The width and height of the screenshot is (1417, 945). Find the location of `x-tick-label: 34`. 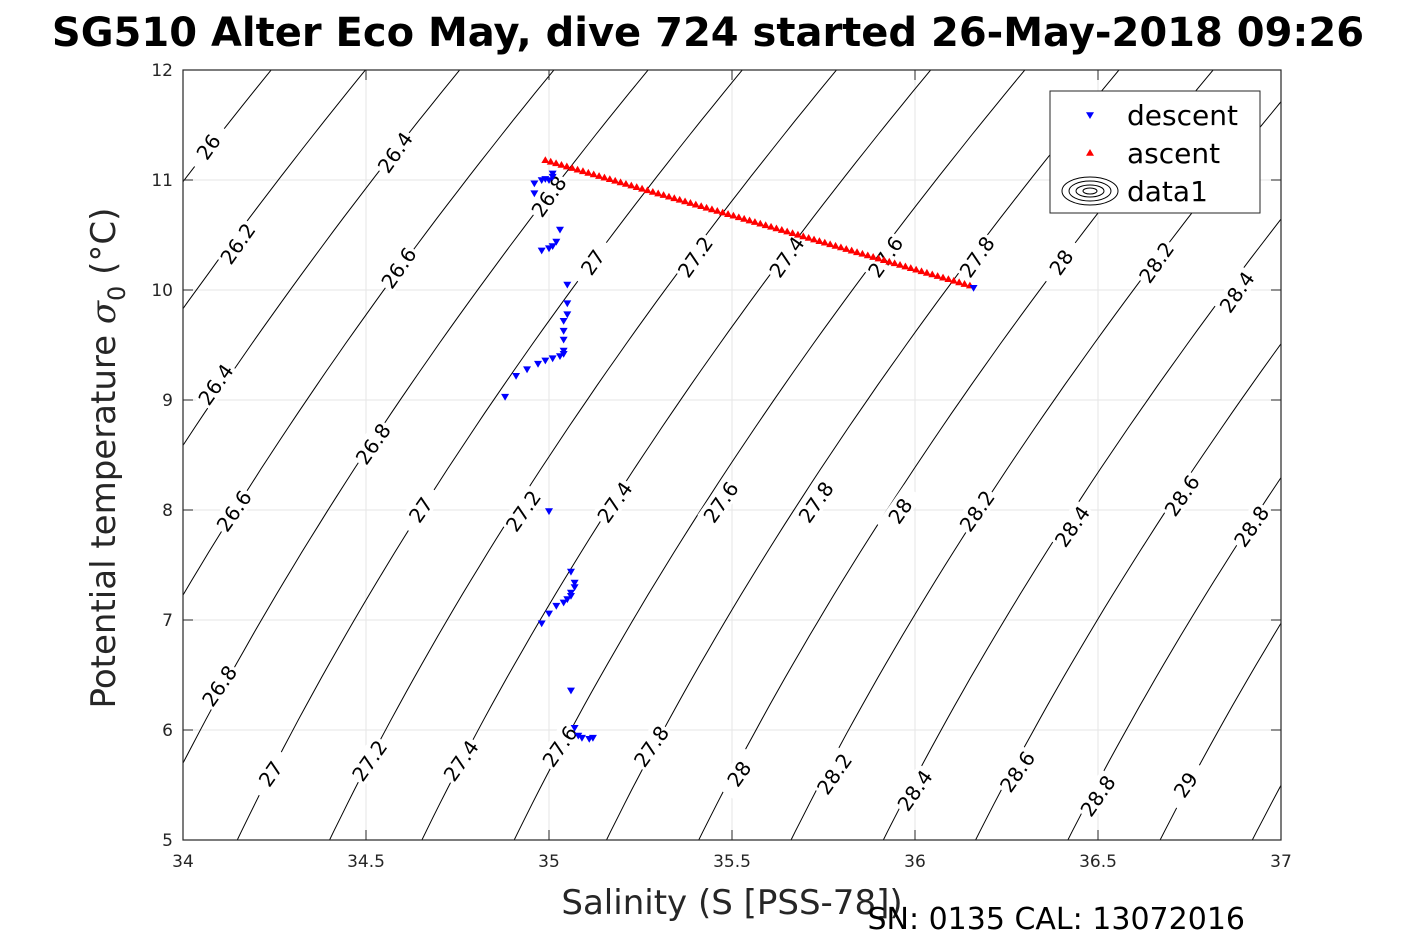

x-tick-label: 34 is located at coordinates (183, 862).